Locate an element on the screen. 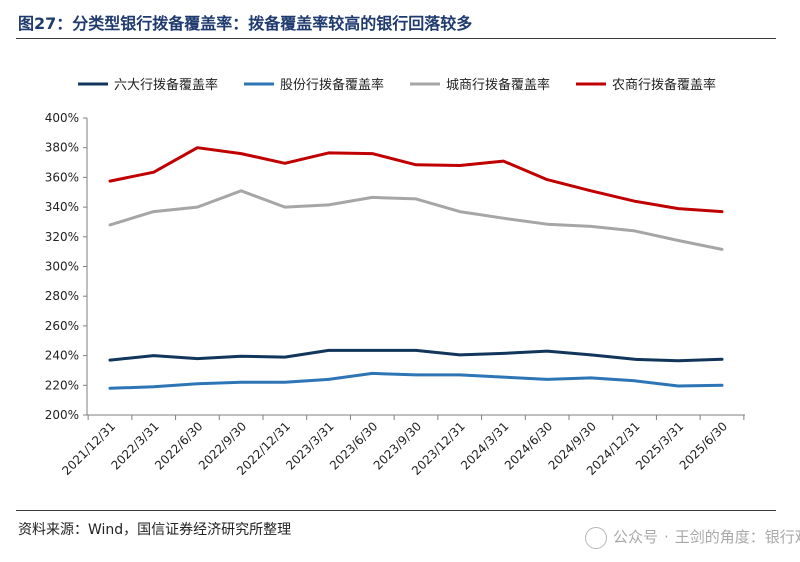 This screenshot has height=562, width=800. legend-label: 股份行拨备覆盖率 is located at coordinates (332, 85).